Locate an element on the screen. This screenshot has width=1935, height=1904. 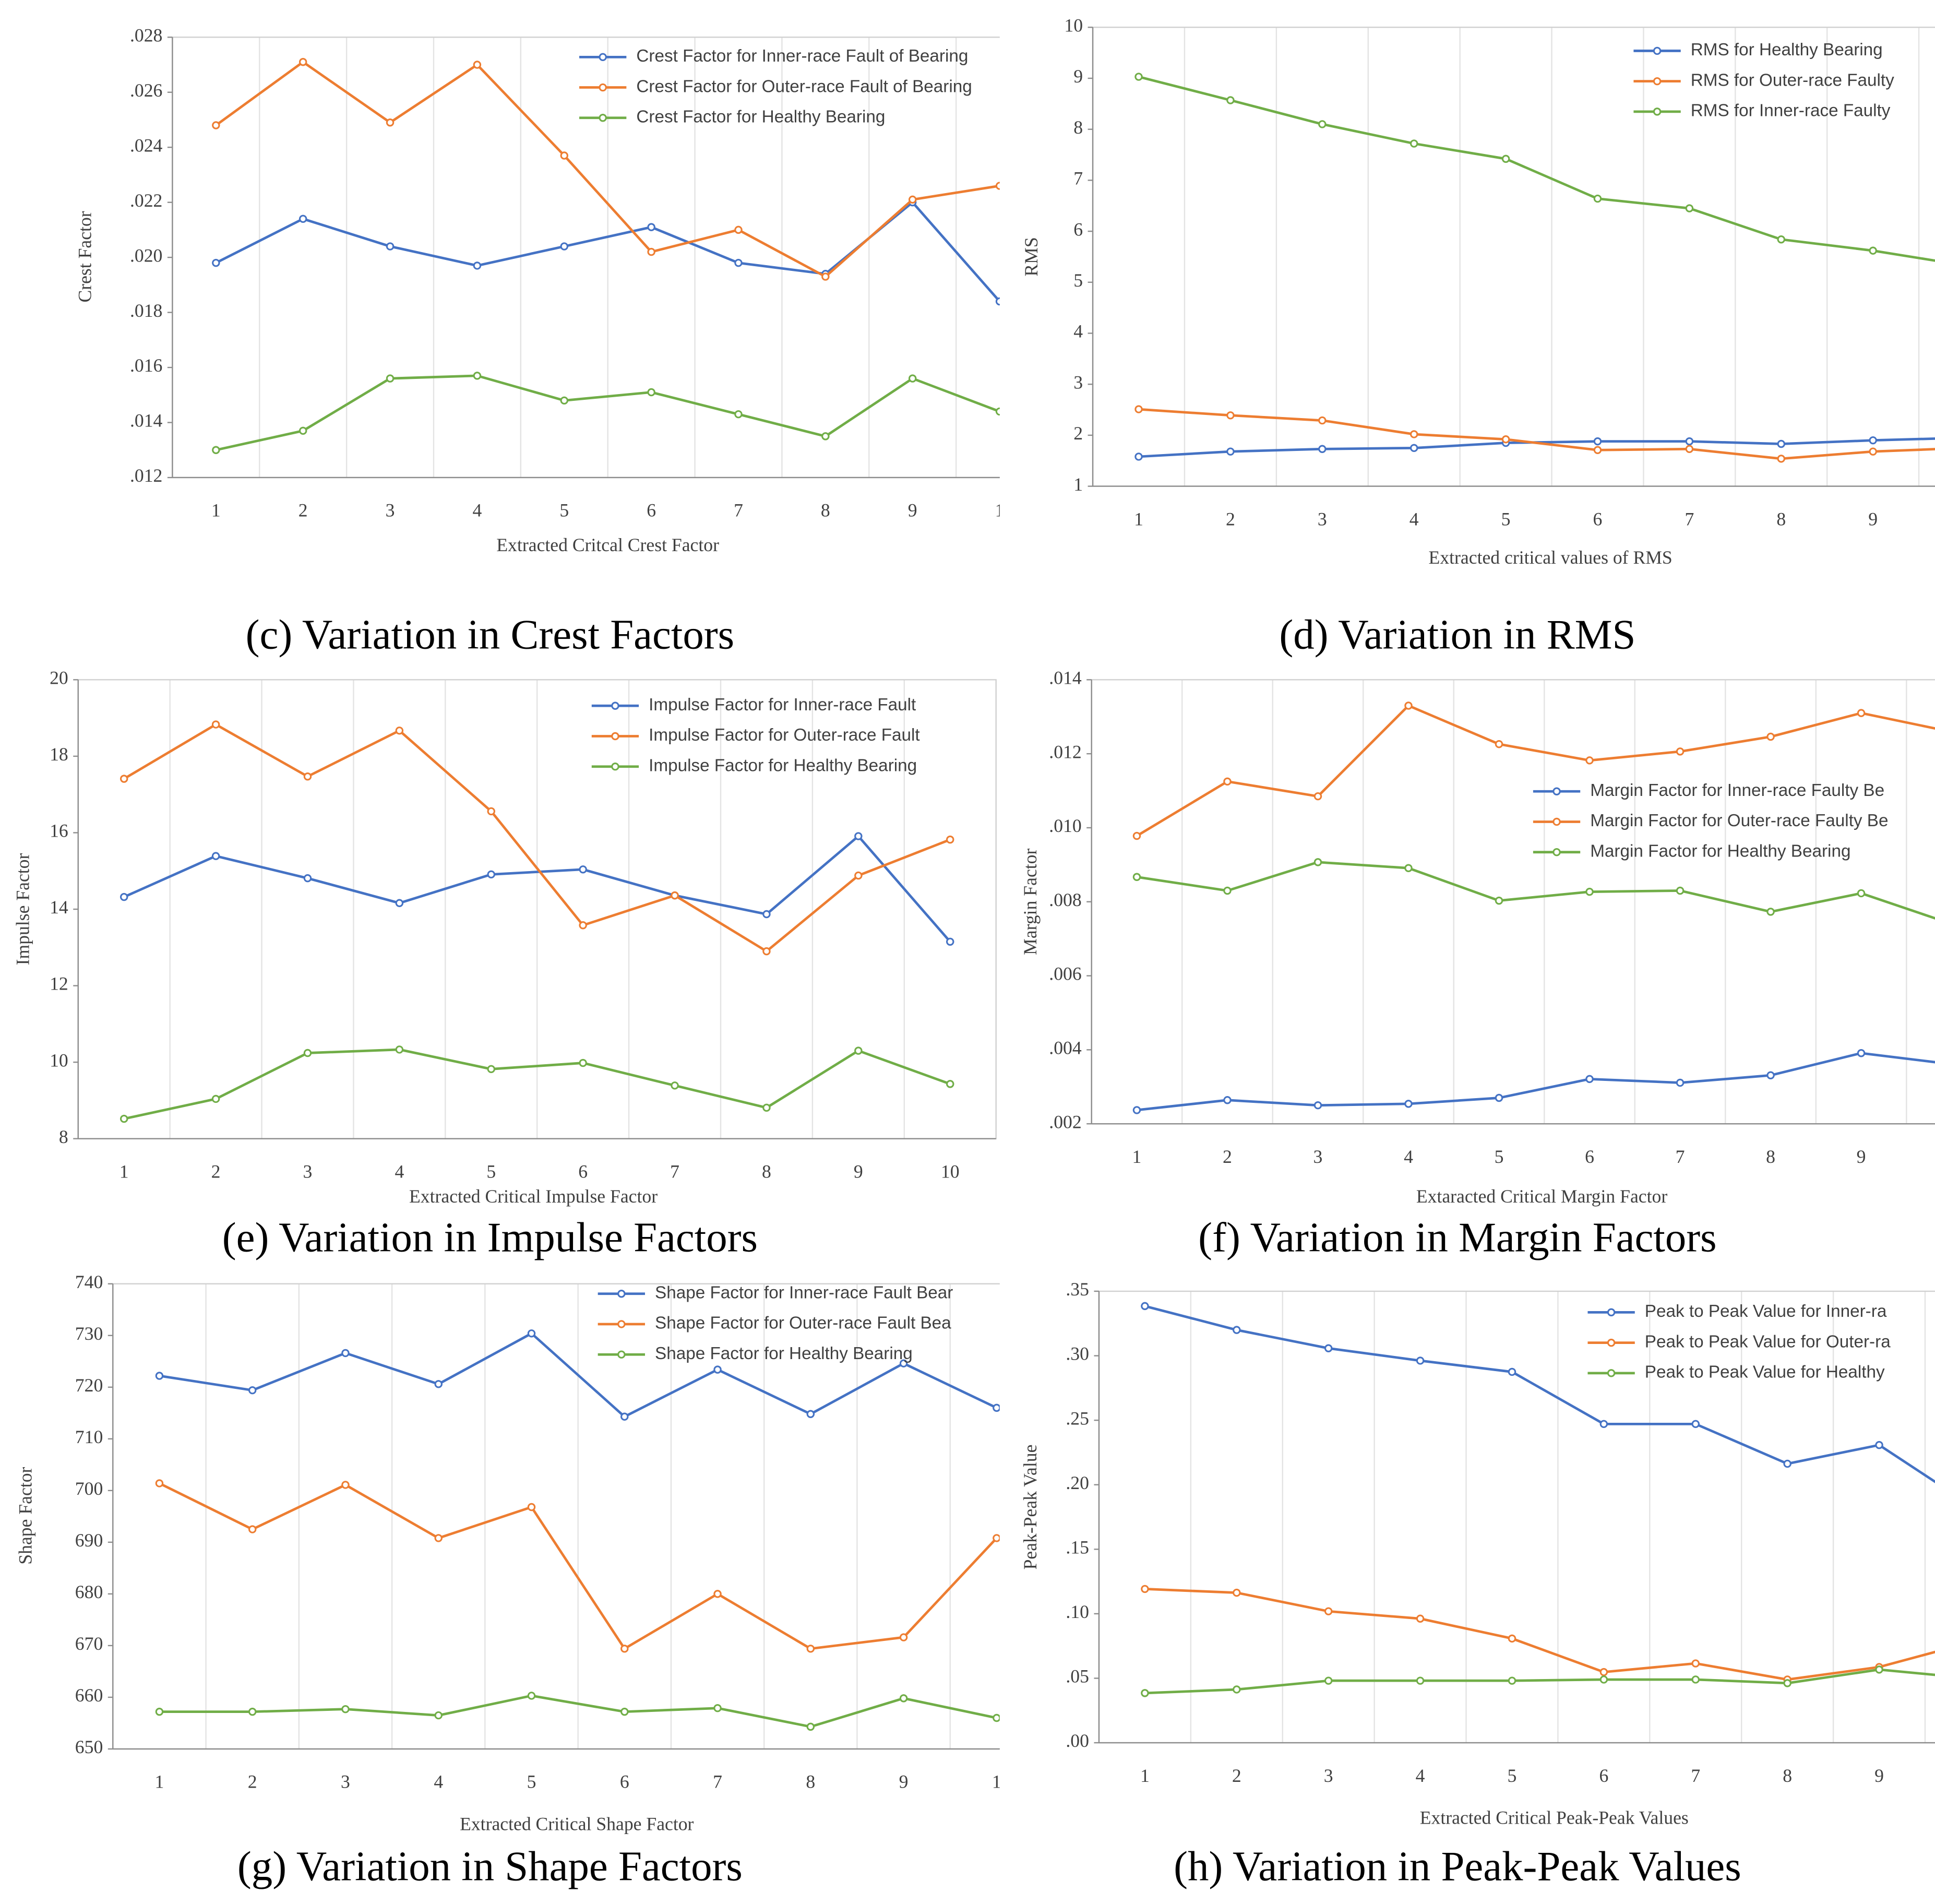
y-axis-title: RMS is located at coordinates (1031, 256).